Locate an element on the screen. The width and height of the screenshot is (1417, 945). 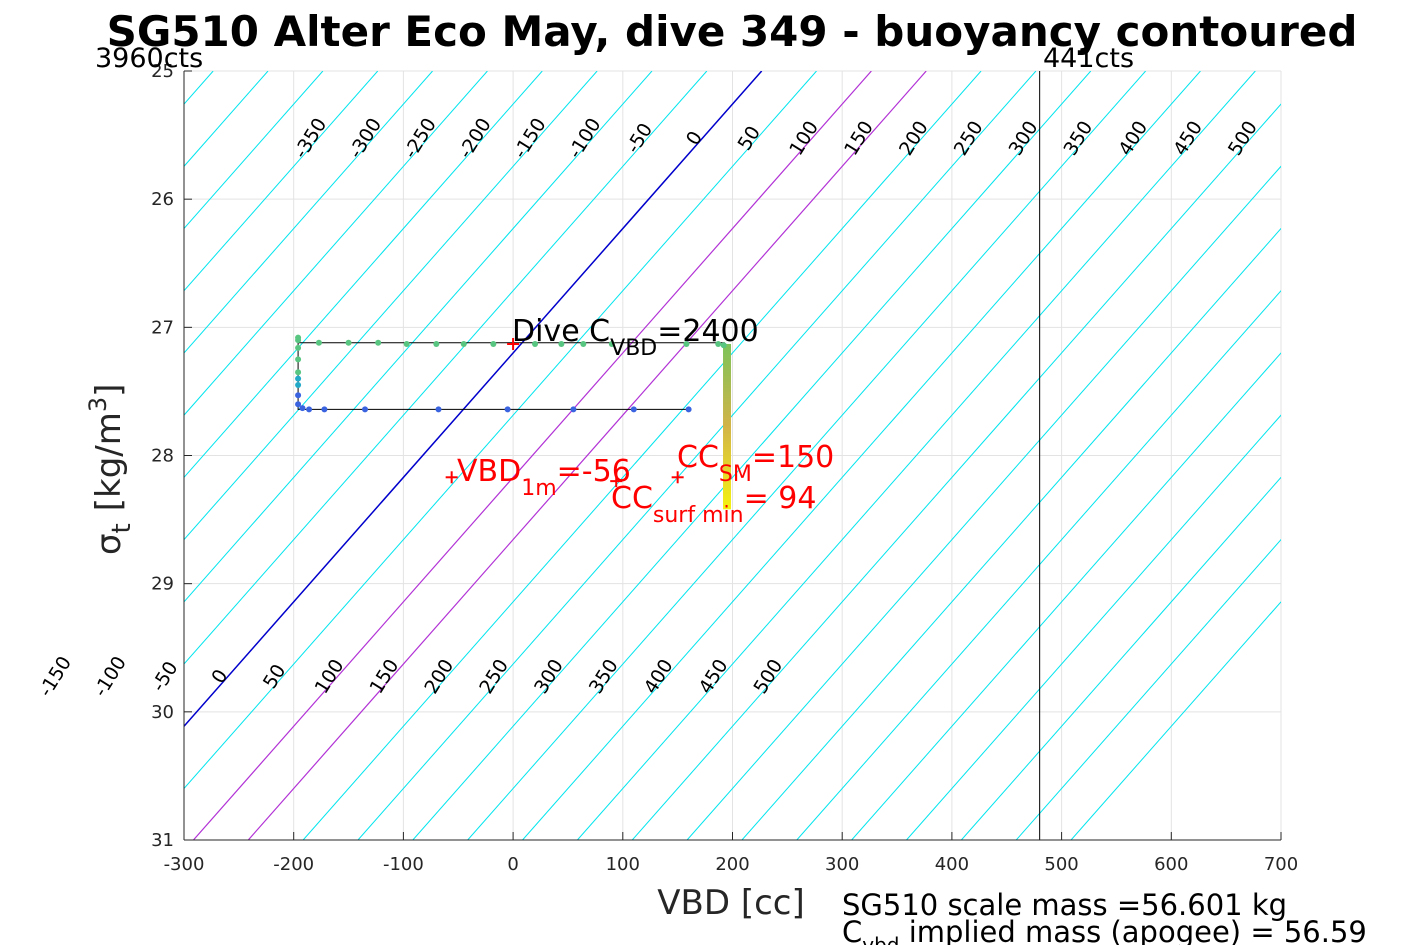
y-tick-label: 29 is located at coordinates (162, 584).